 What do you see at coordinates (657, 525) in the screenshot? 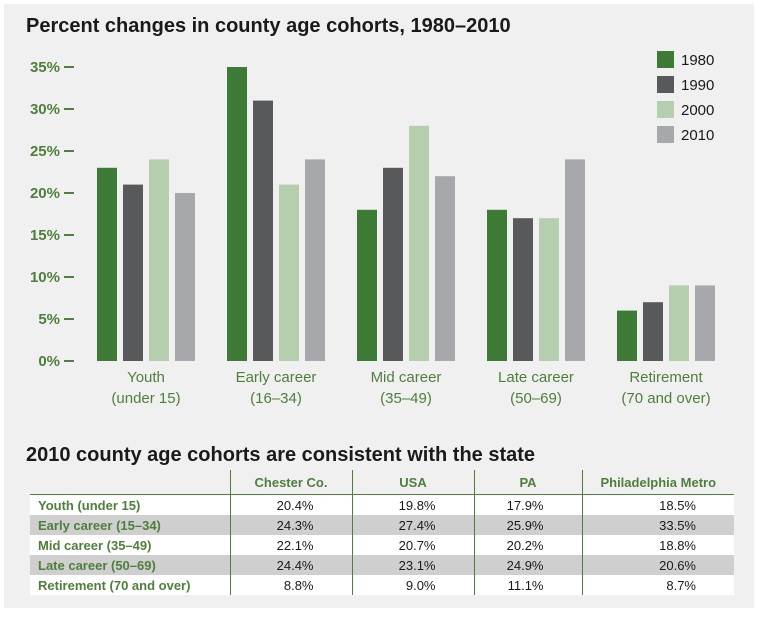
I see `table-cell: 33.5%` at bounding box center [657, 525].